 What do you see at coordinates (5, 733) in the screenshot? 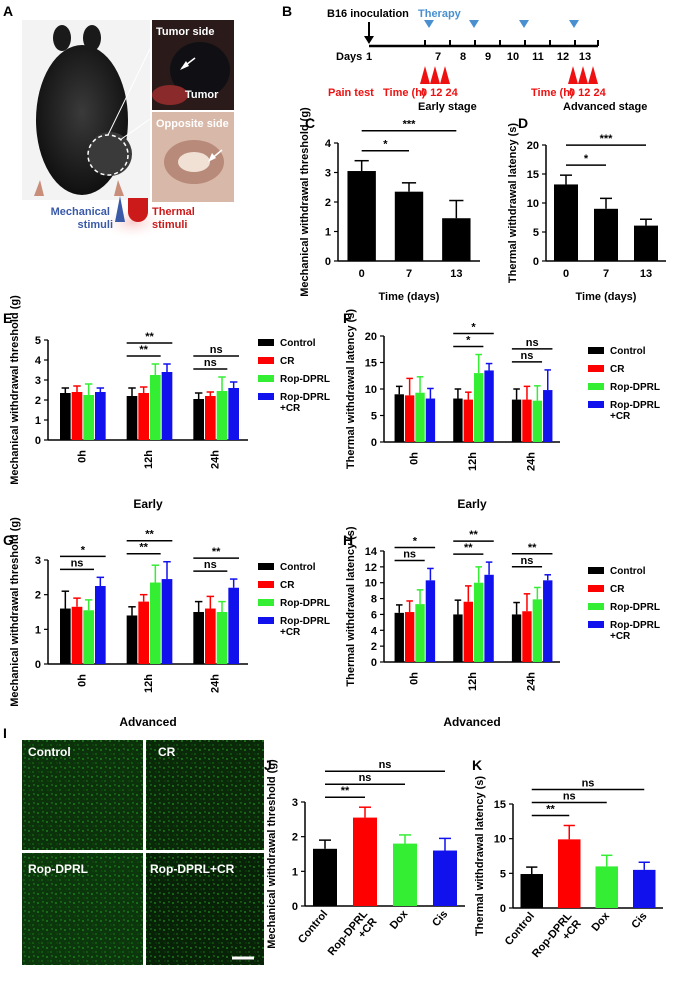
I see `panel-letter-i: I` at bounding box center [5, 733].